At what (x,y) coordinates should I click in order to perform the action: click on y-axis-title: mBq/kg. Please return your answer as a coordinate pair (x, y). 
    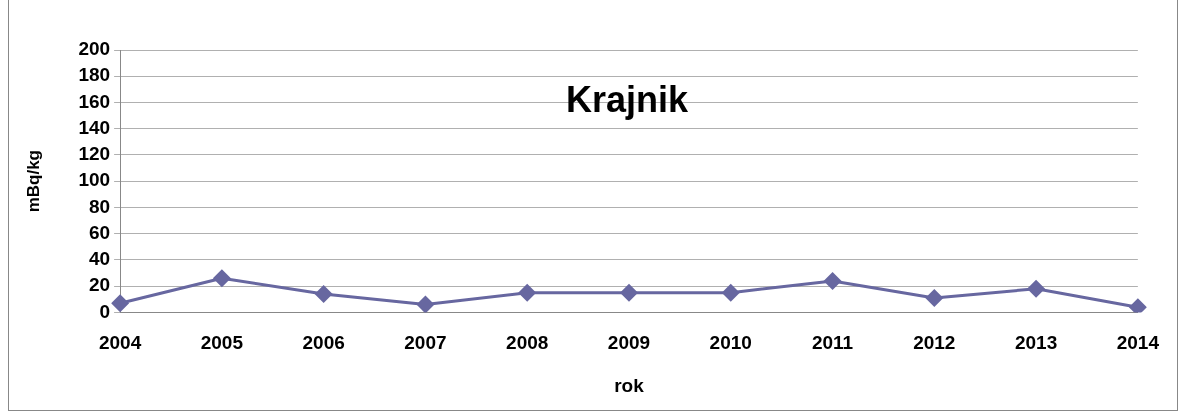
    Looking at the image, I should click on (33, 181).